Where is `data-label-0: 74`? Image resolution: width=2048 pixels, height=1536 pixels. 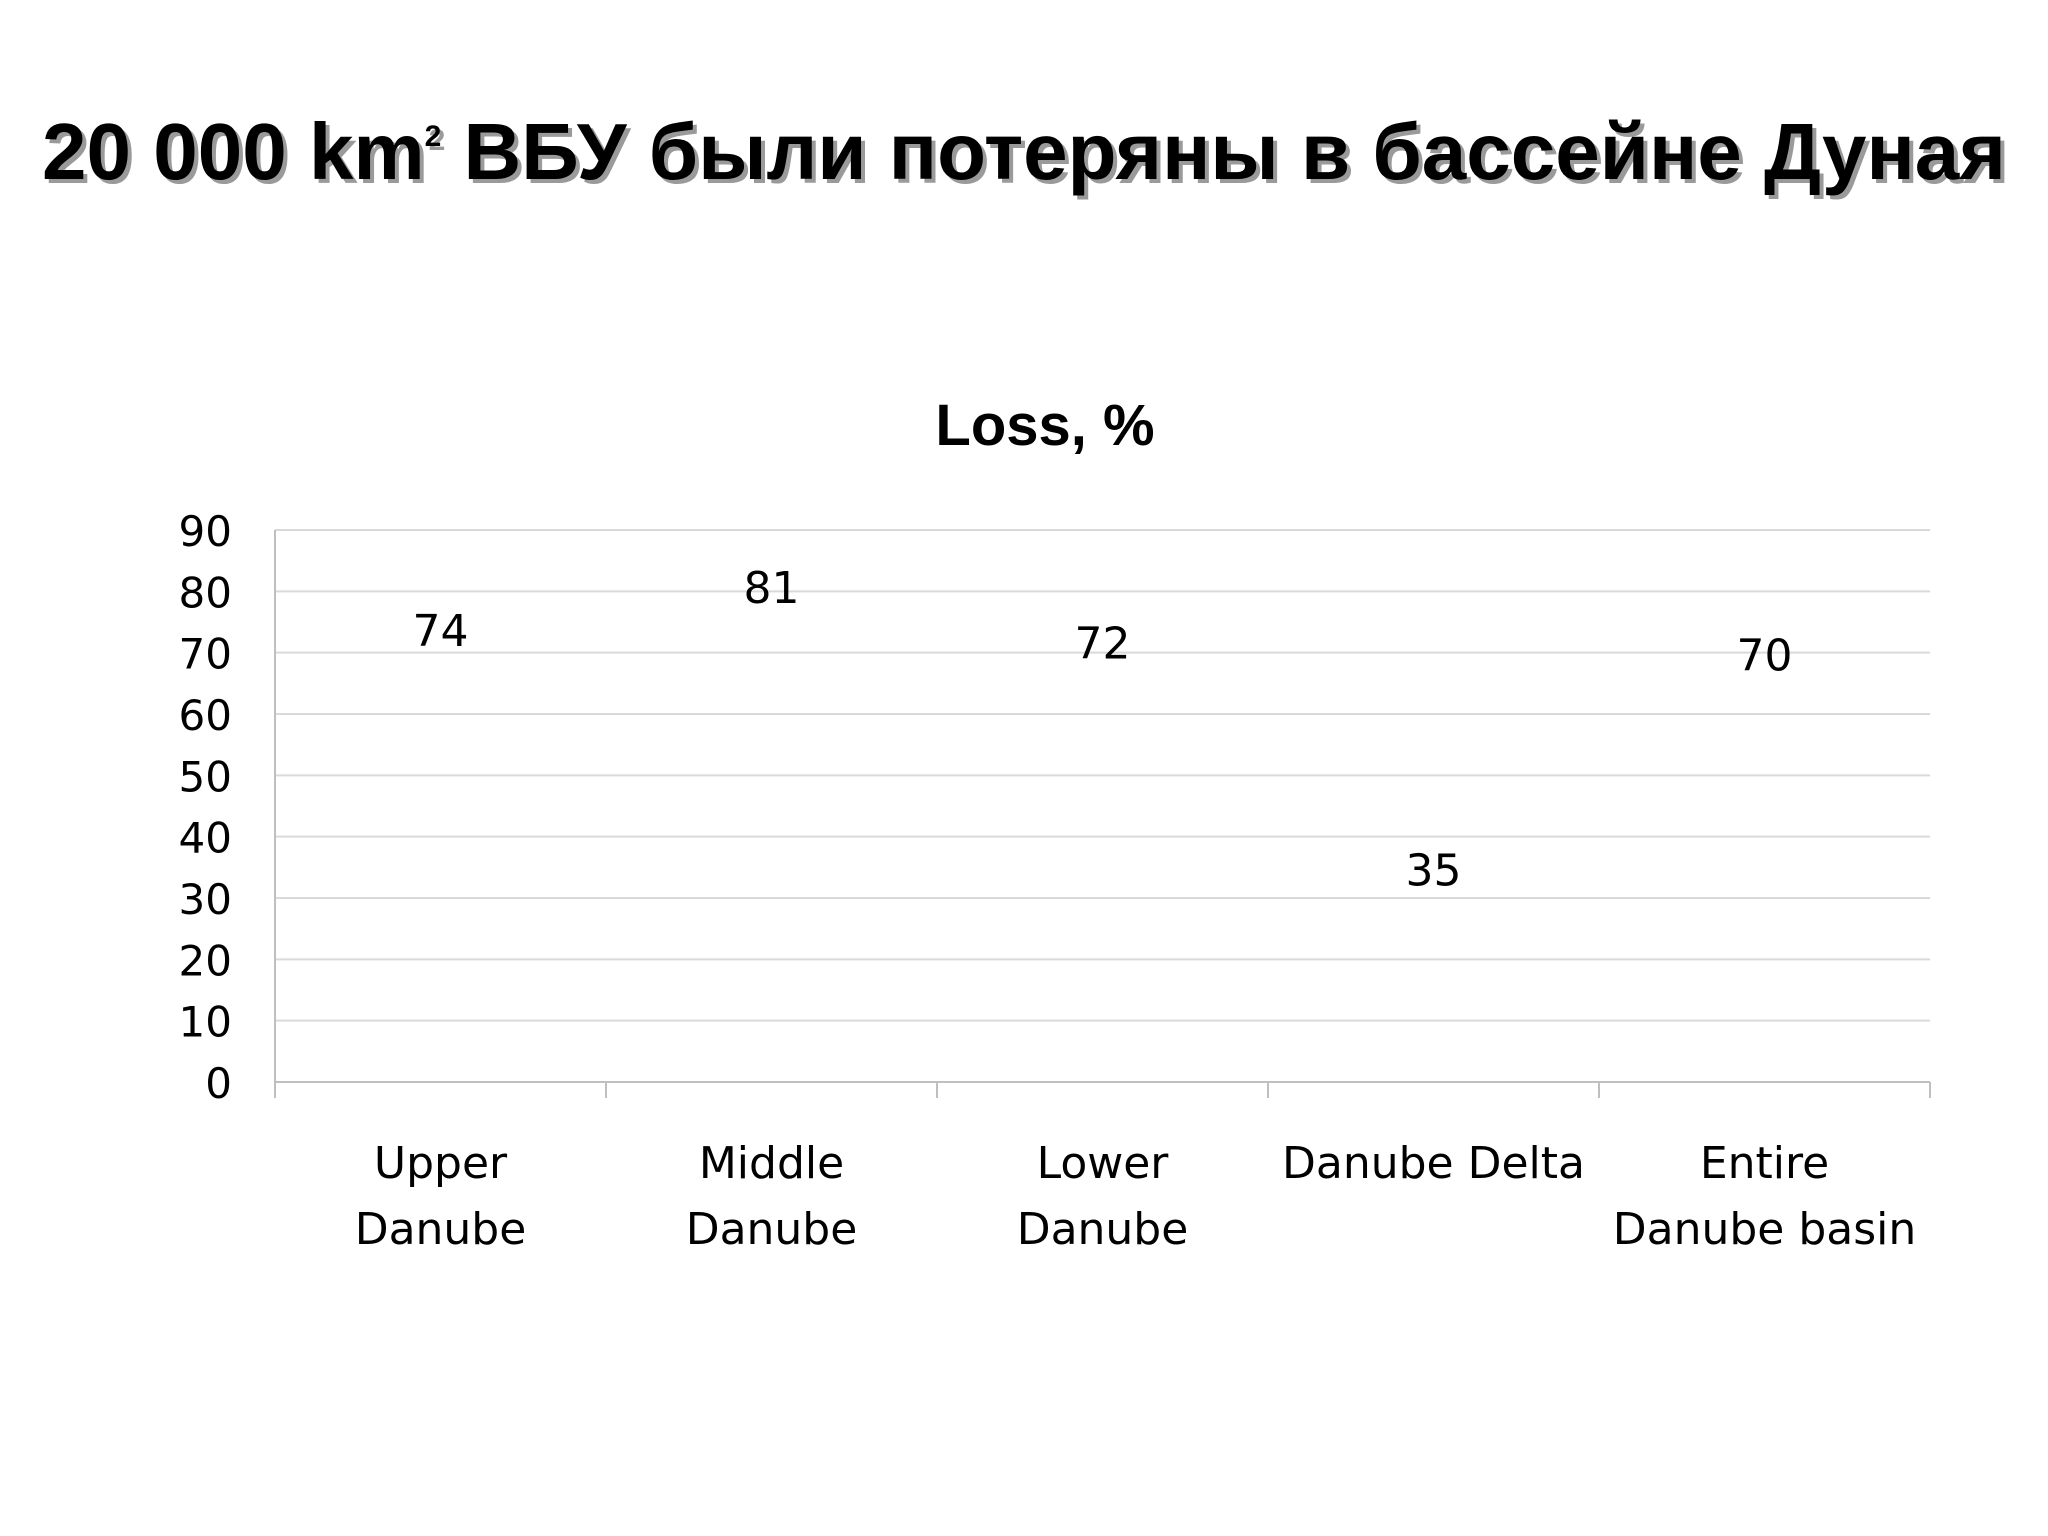 data-label-0: 74 is located at coordinates (441, 631).